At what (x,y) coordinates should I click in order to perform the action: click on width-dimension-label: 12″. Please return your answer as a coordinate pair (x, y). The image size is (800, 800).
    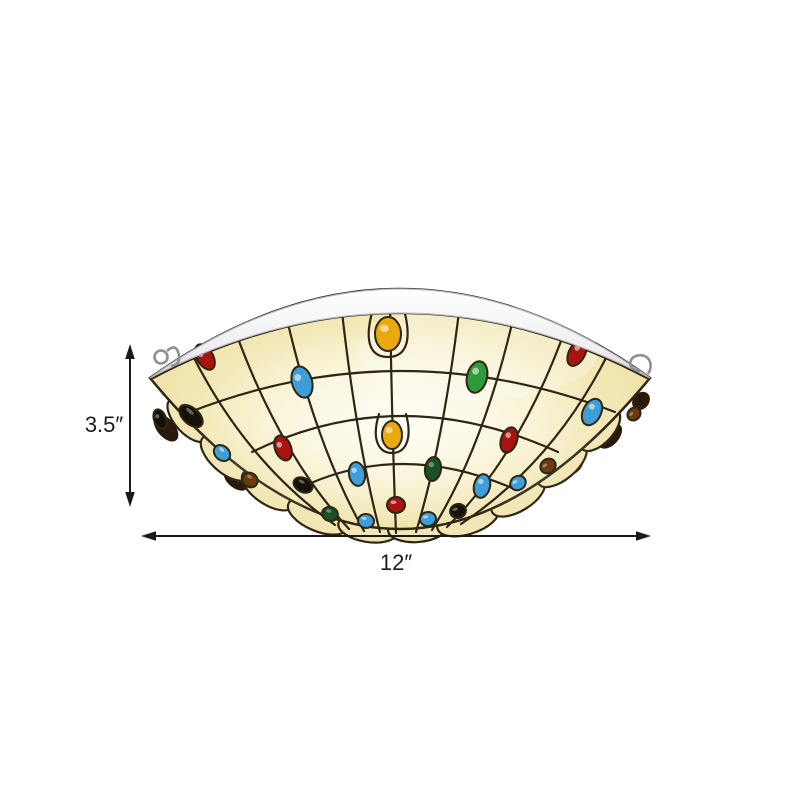
    Looking at the image, I should click on (396, 562).